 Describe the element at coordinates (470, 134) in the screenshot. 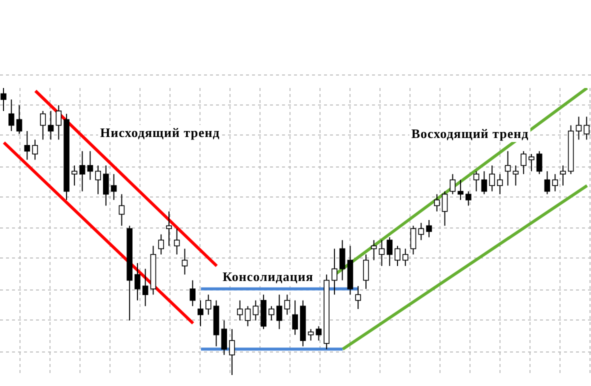

I see `annotation: Восходящий тренд` at that location.